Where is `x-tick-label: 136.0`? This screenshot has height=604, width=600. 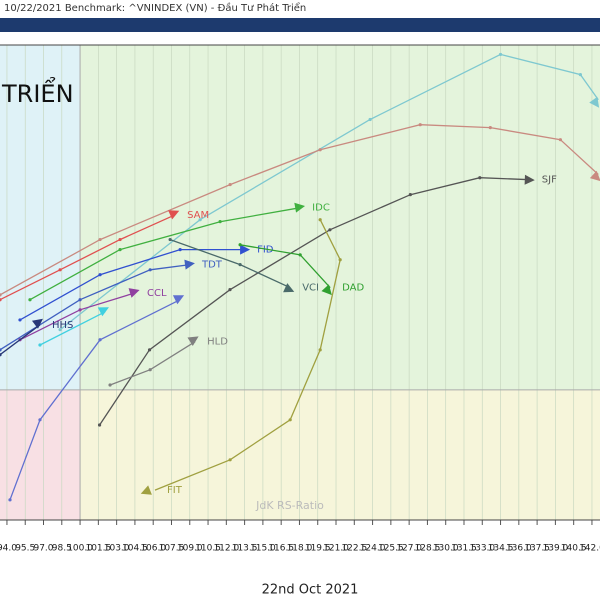
x-tick-label: 136.0 is located at coordinates (519, 549).